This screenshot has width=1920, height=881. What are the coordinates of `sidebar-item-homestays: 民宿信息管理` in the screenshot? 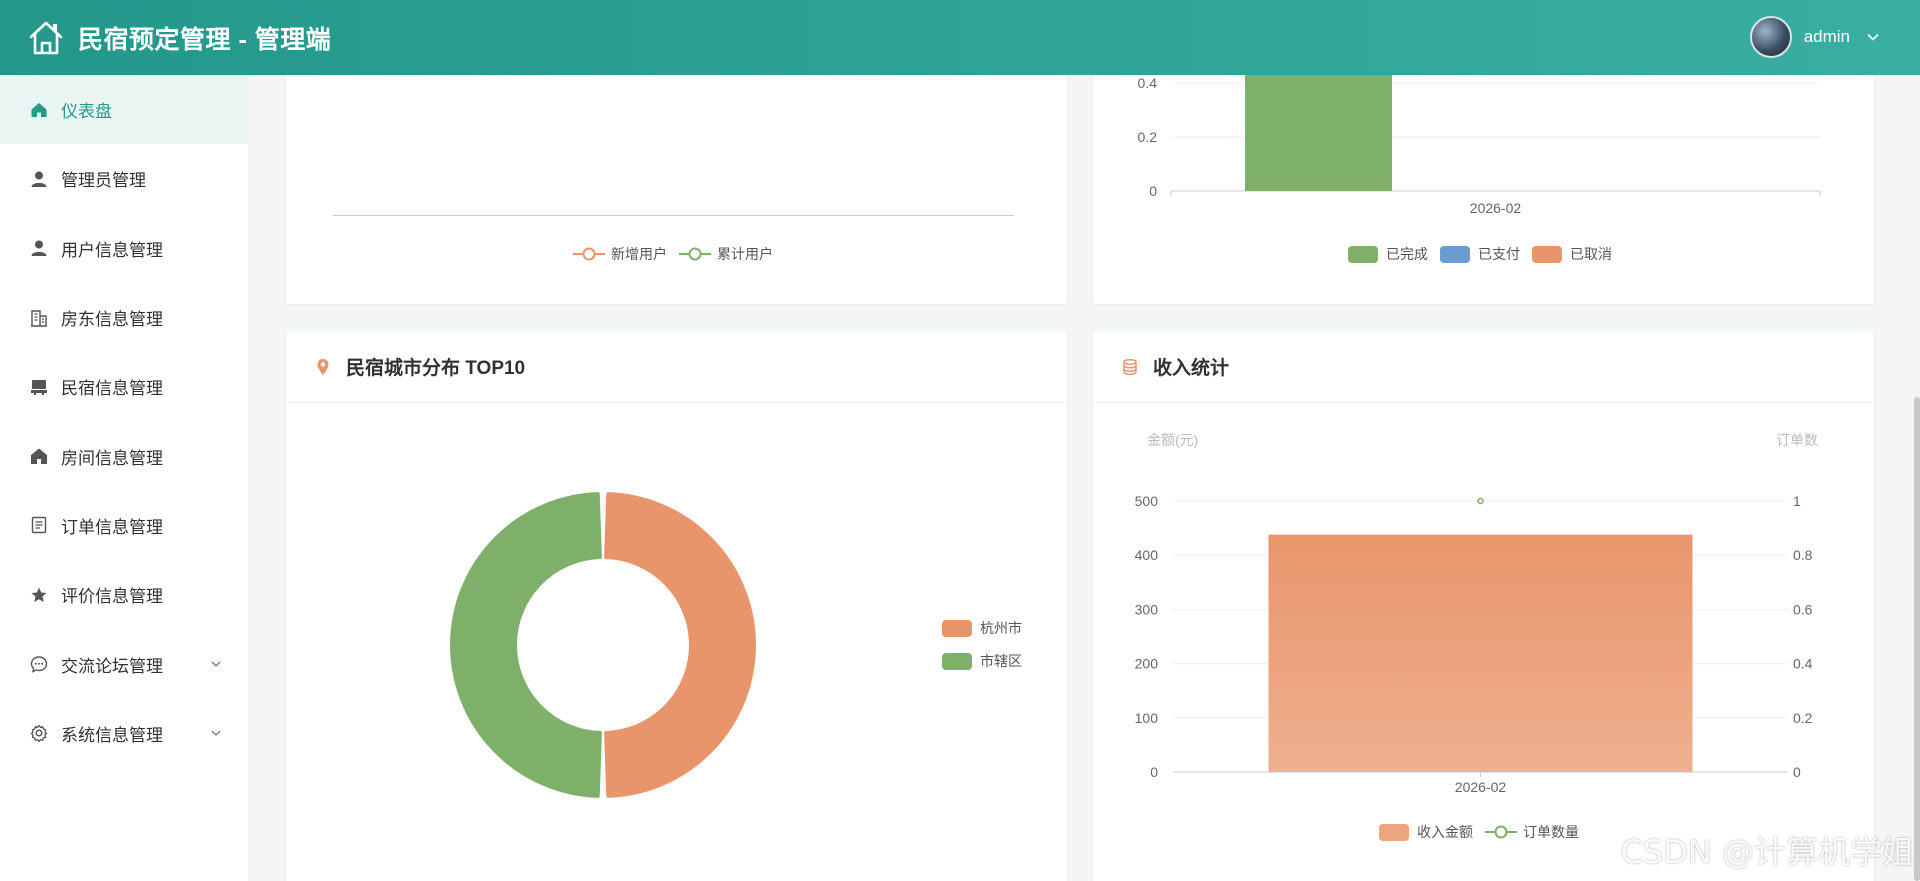 It's located at (124, 386).